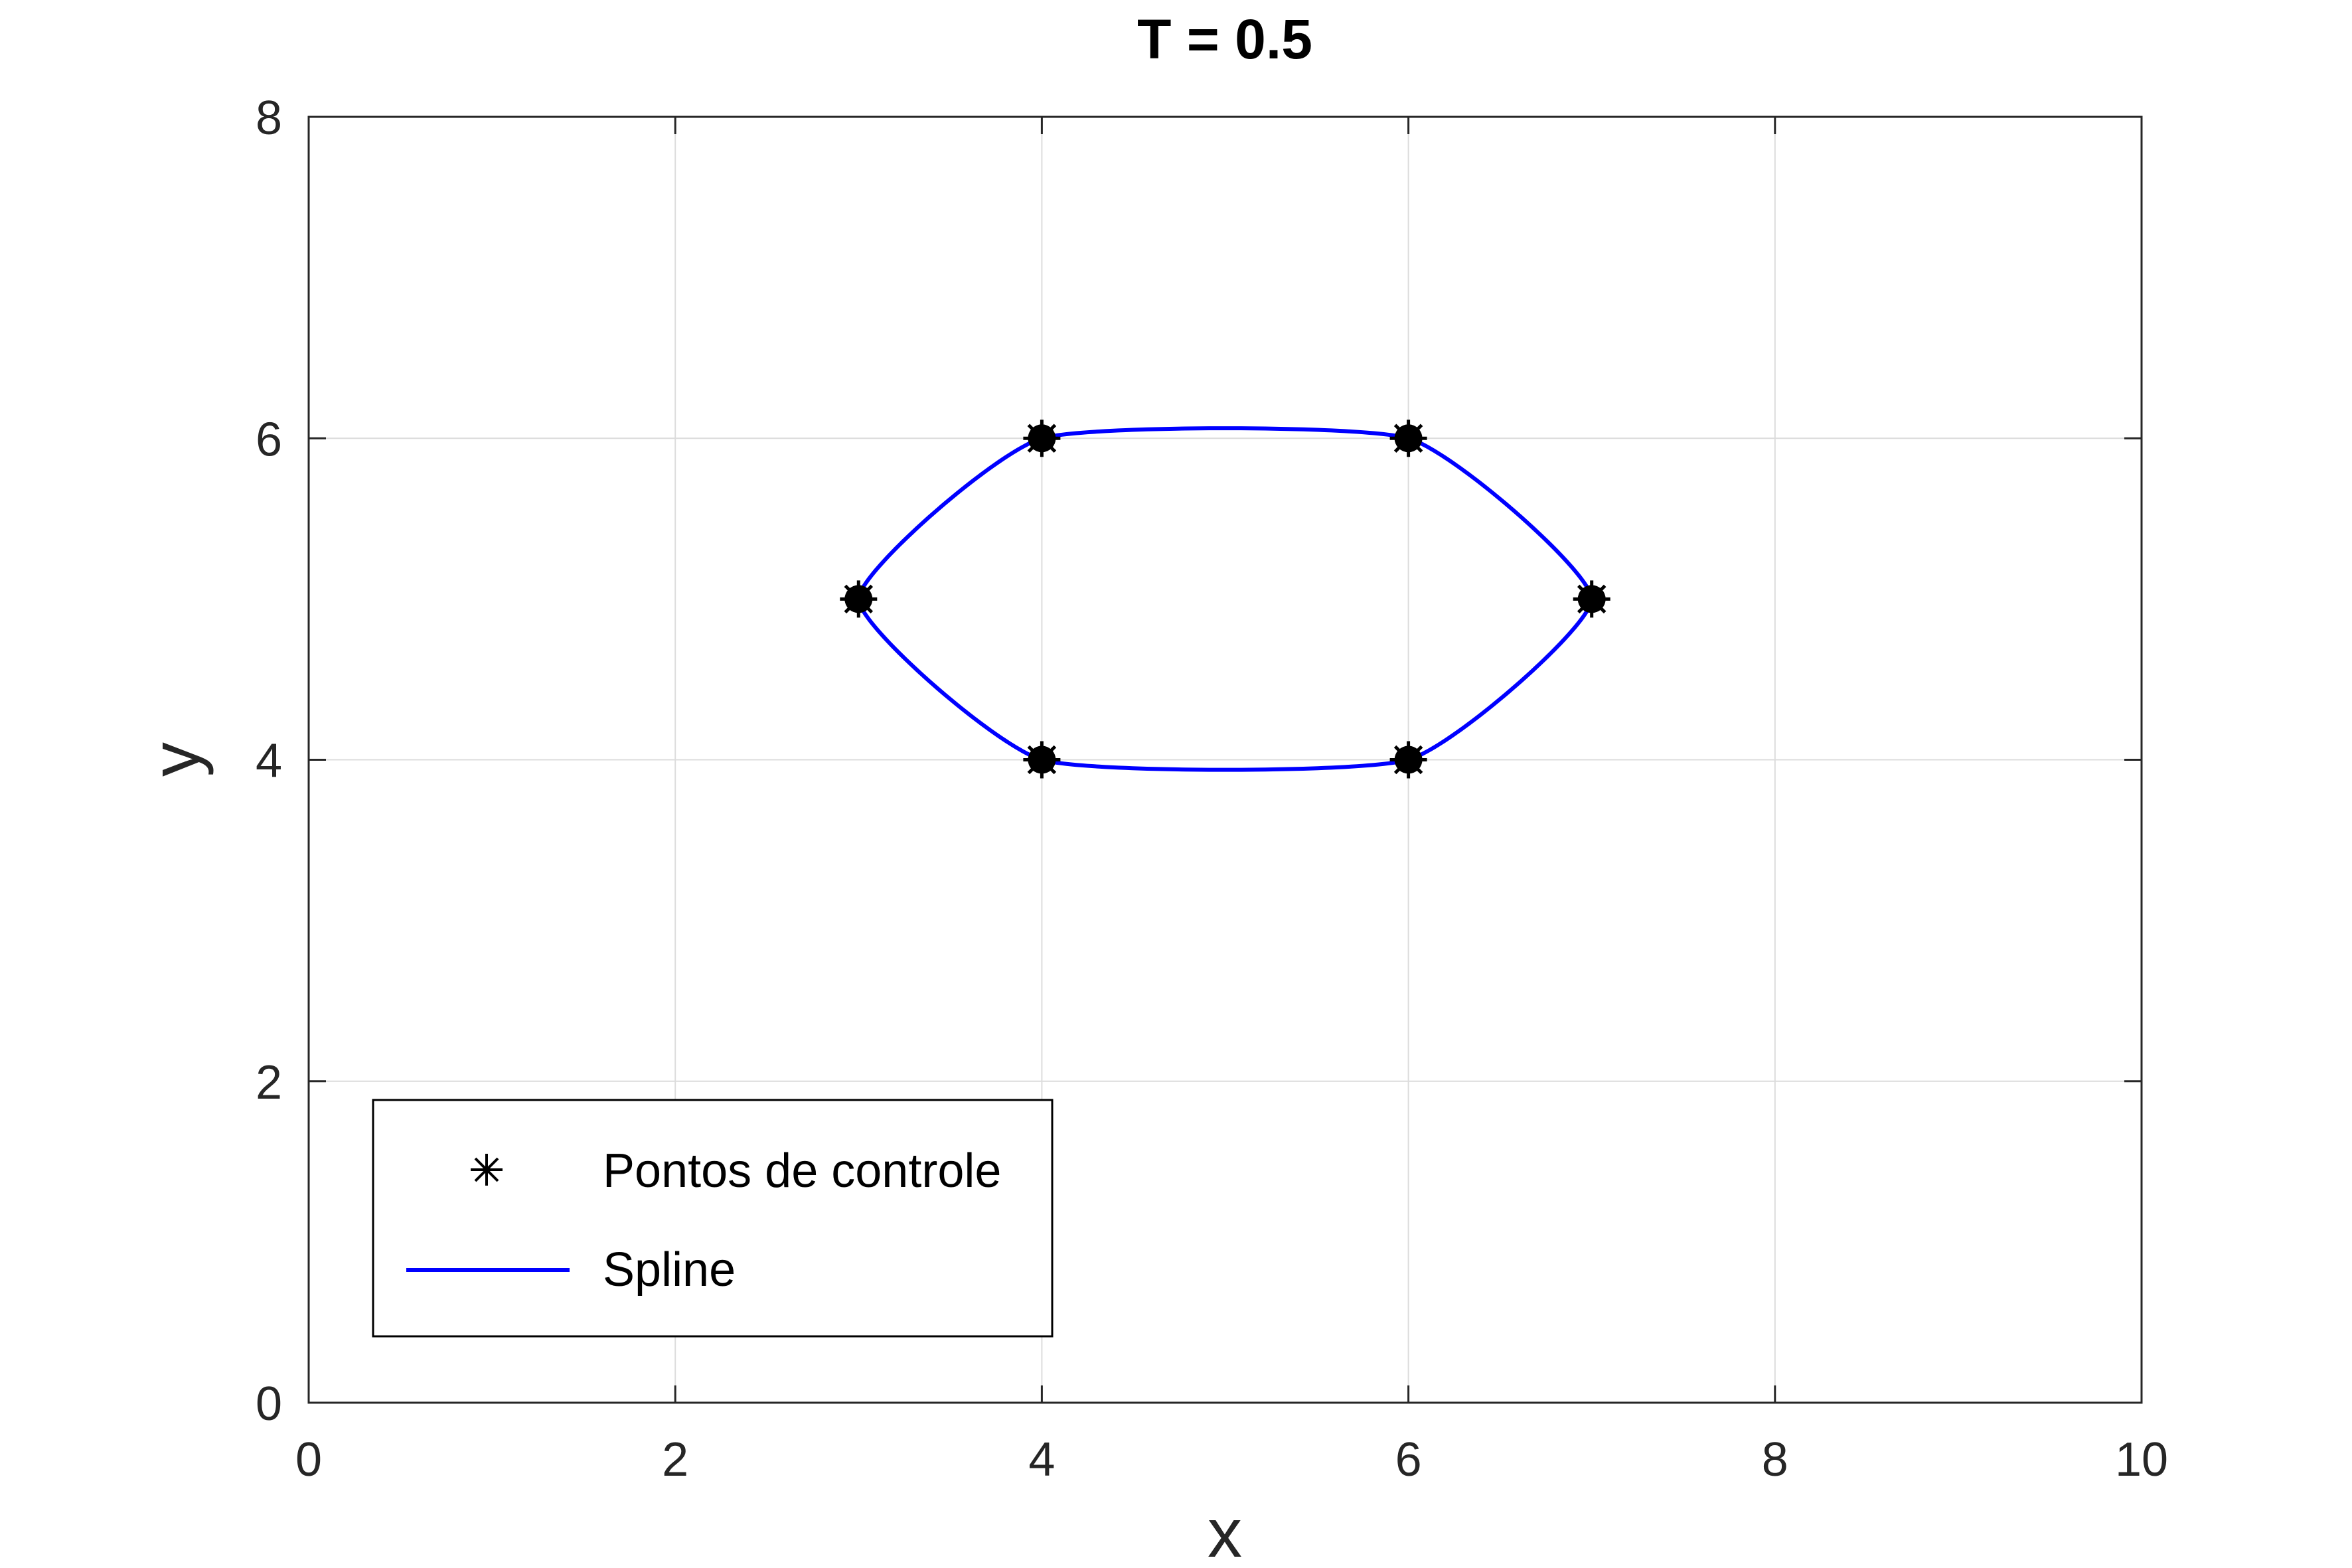  I want to click on x-tick-label: 4, so click(1041, 1459).